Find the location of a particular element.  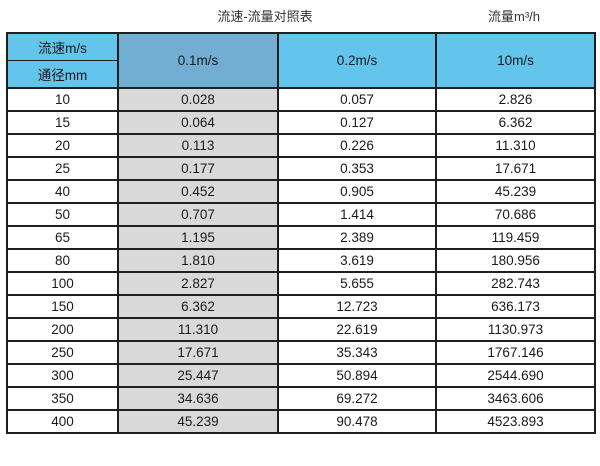

diameter-cell: 40 is located at coordinates (62, 191).